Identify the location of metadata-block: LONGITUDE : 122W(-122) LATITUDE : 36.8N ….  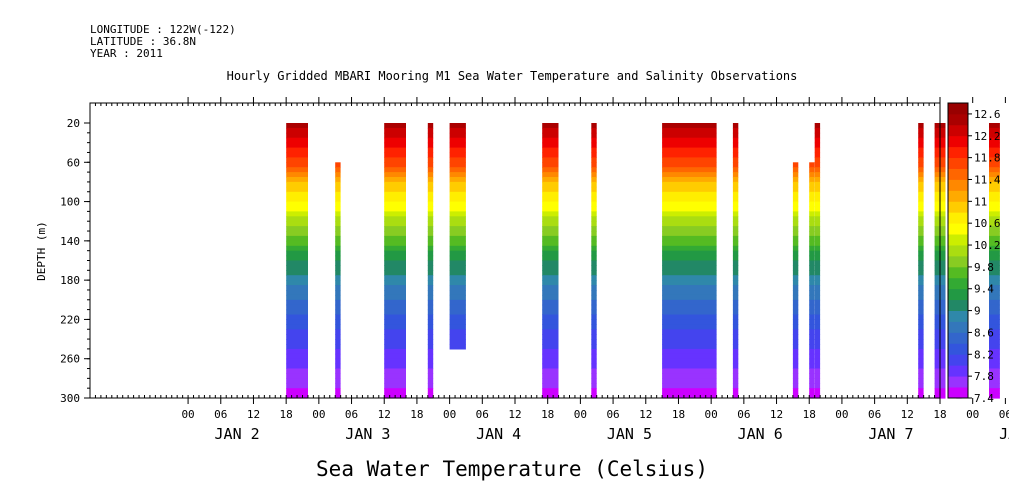
(163, 42).